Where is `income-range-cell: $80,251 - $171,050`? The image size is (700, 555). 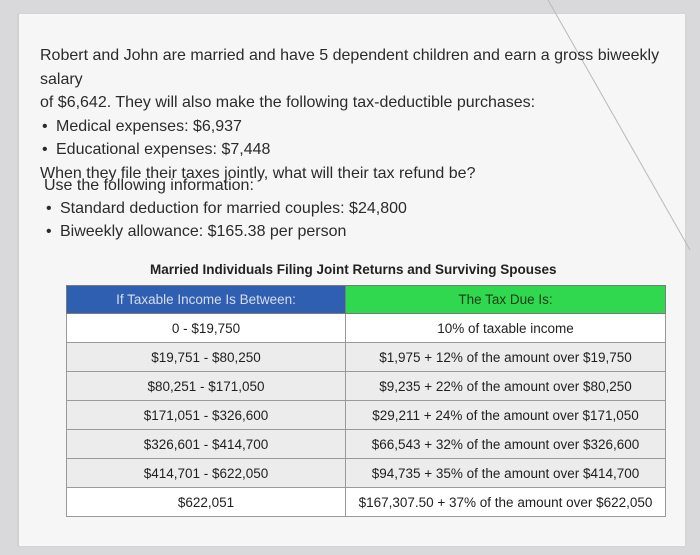 income-range-cell: $80,251 - $171,050 is located at coordinates (206, 386).